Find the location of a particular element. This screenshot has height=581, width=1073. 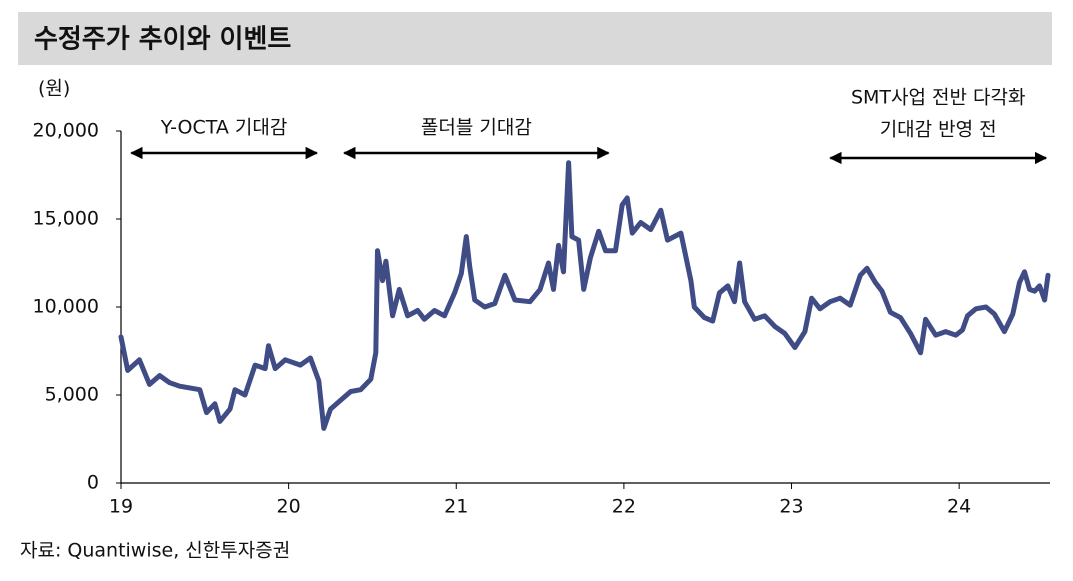

y-tick-label: 10,000 is located at coordinates (66, 307).